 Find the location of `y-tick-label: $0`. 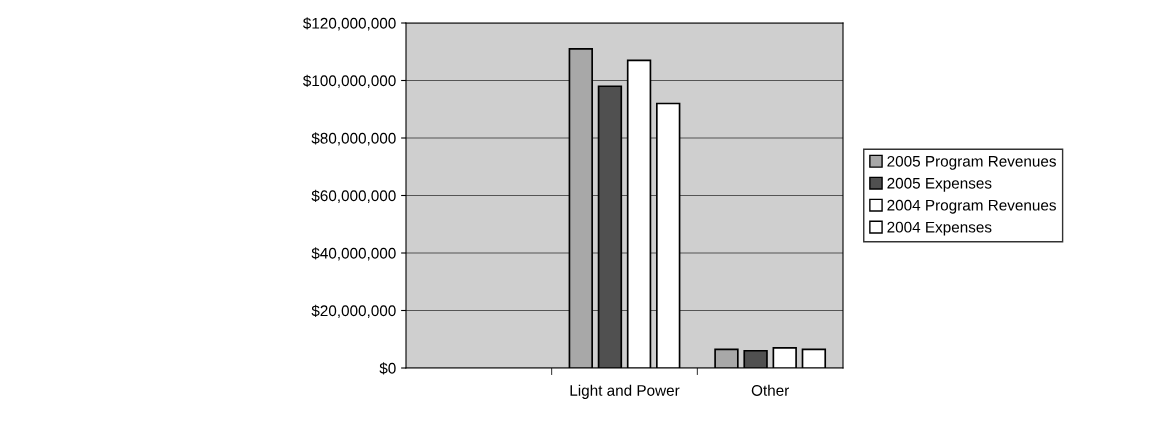

y-tick-label: $0 is located at coordinates (387, 368).